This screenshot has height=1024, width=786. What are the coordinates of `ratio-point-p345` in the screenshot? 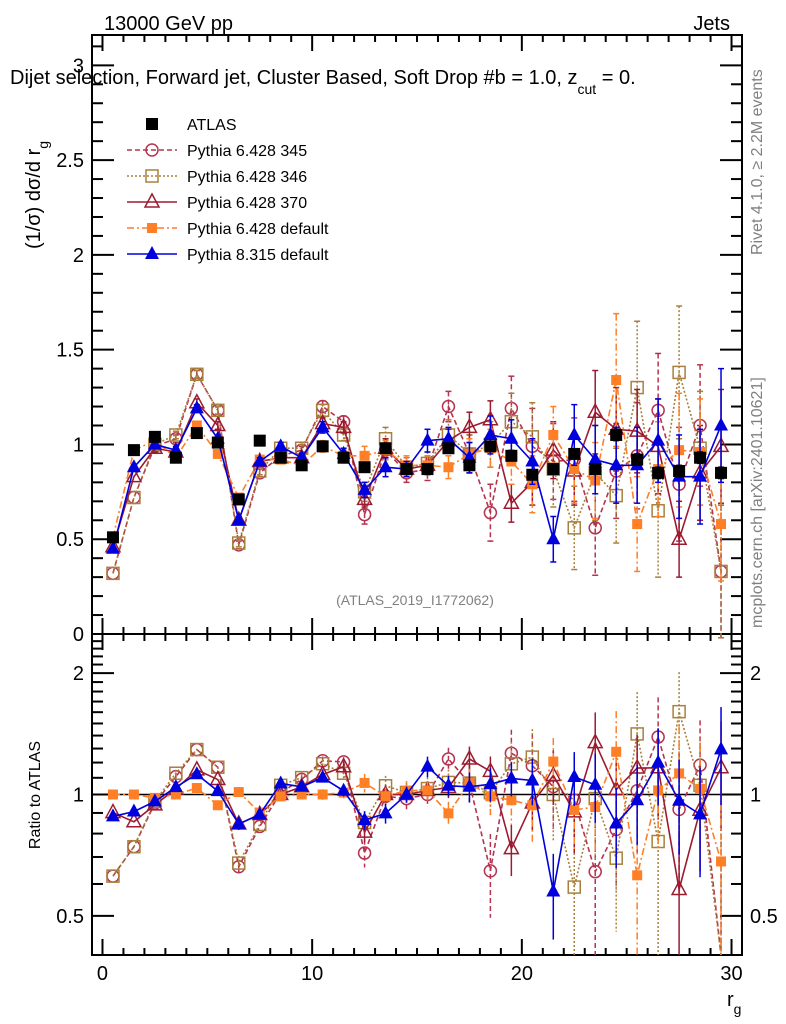 It's located at (490, 871).